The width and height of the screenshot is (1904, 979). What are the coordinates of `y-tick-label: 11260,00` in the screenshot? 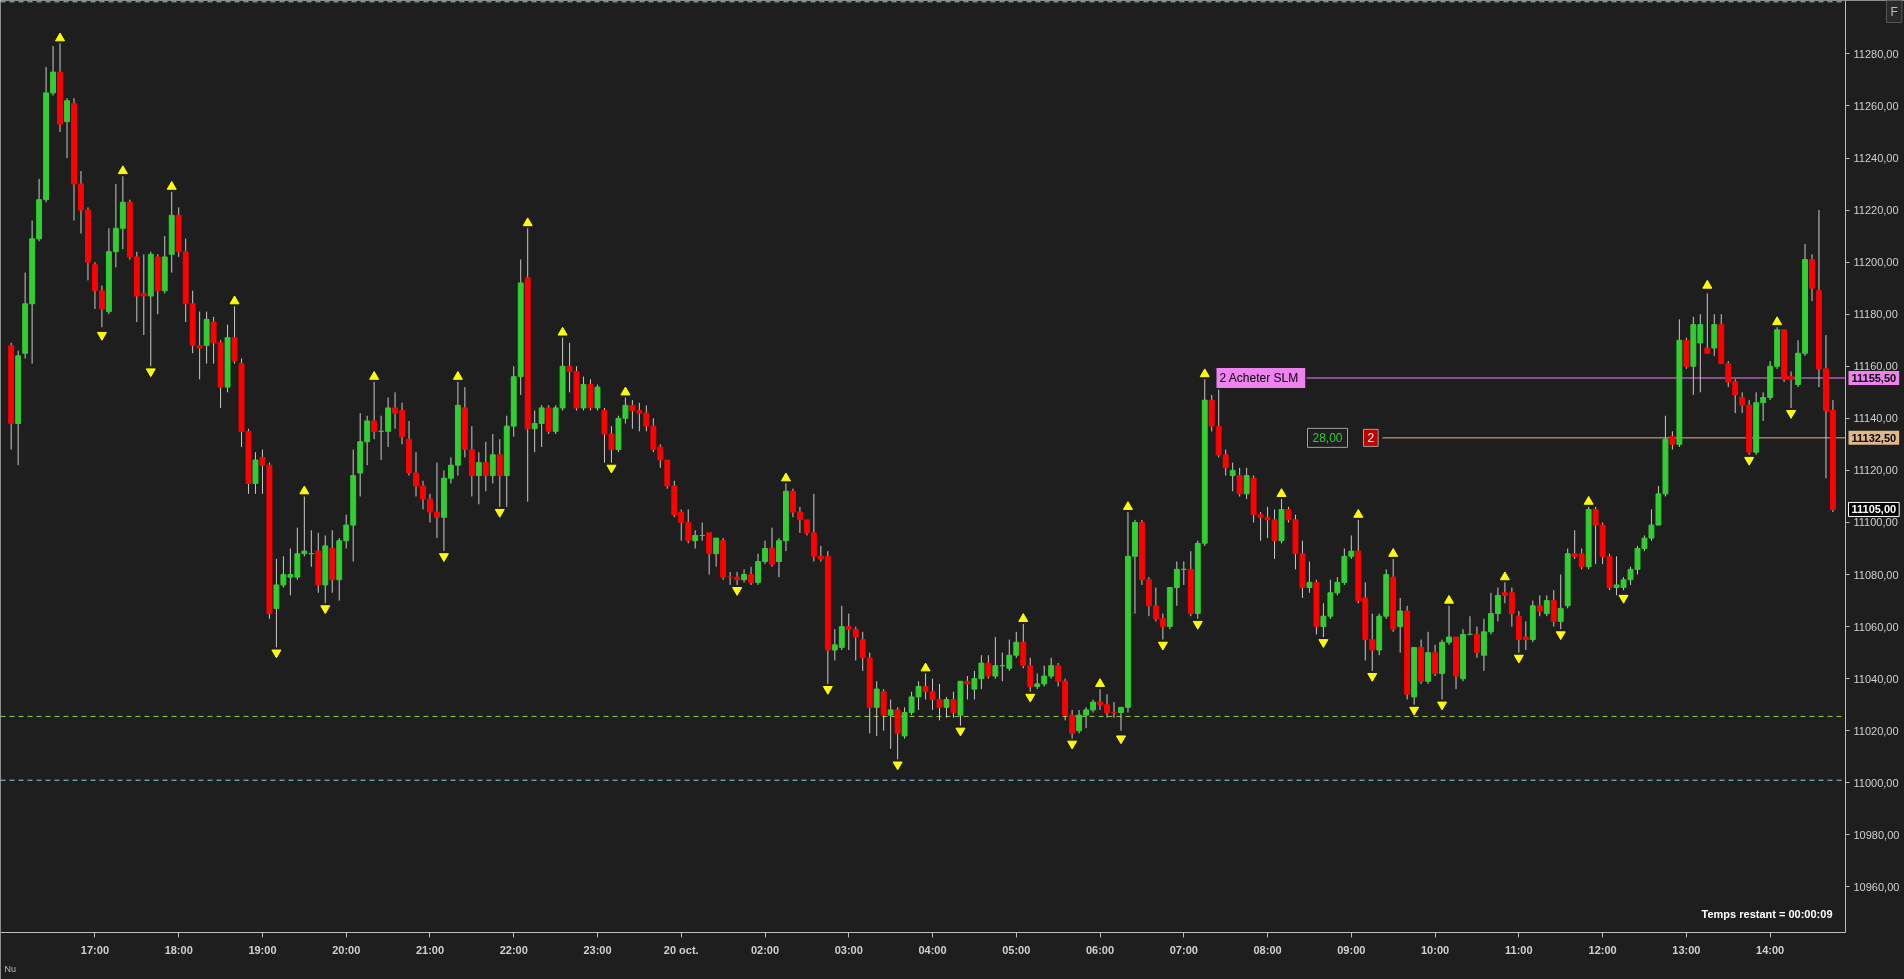 It's located at (1876, 105).